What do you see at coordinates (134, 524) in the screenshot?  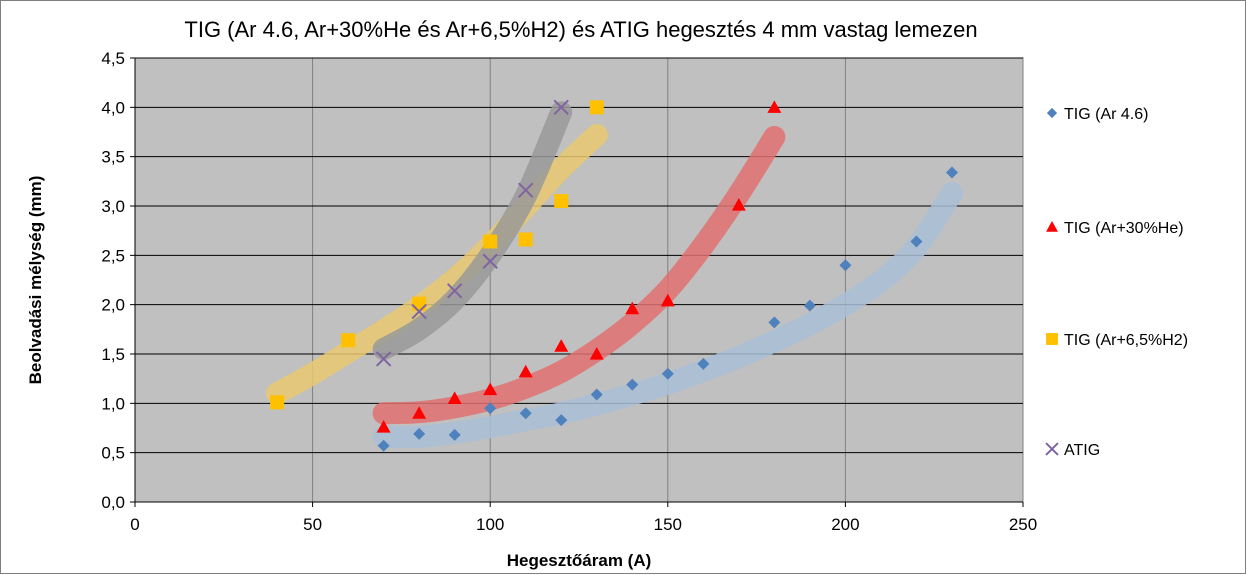 I see `x-tick-label: 0` at bounding box center [134, 524].